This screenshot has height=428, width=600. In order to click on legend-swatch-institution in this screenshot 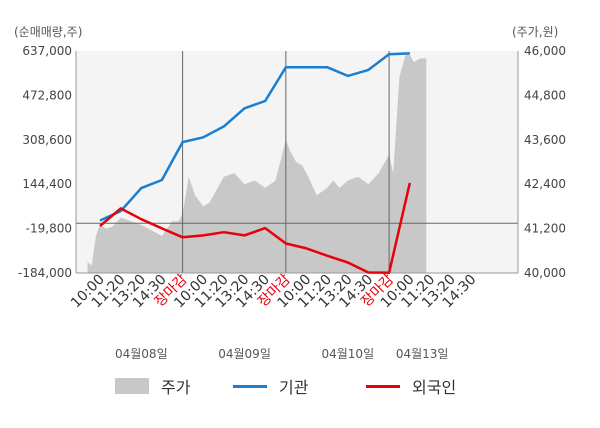, I will do `click(250, 386)`.